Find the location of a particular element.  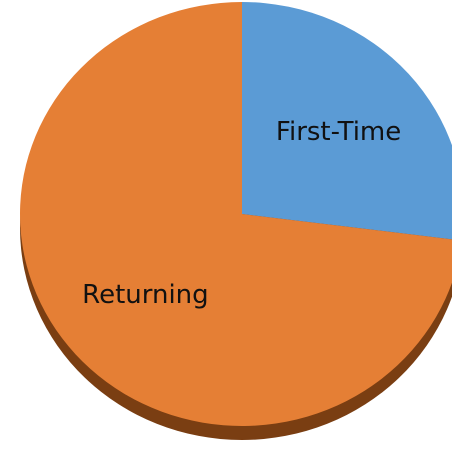

slice-label: First-Time is located at coordinates (338, 132).